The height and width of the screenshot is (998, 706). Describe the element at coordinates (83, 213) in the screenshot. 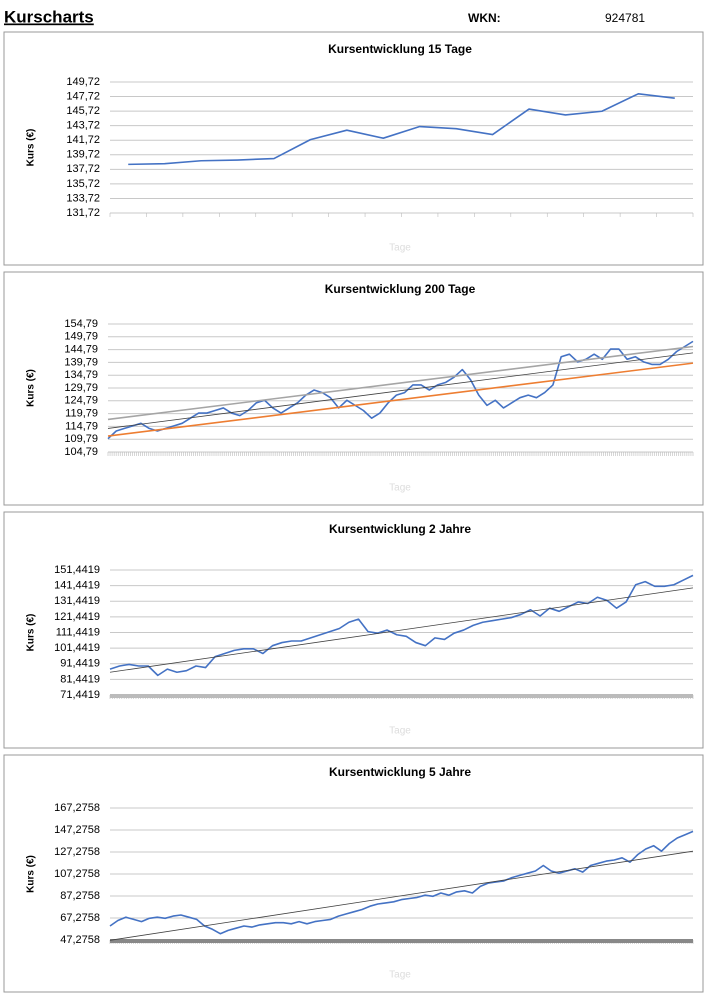

I see `y-tick-label: 131,72` at that location.